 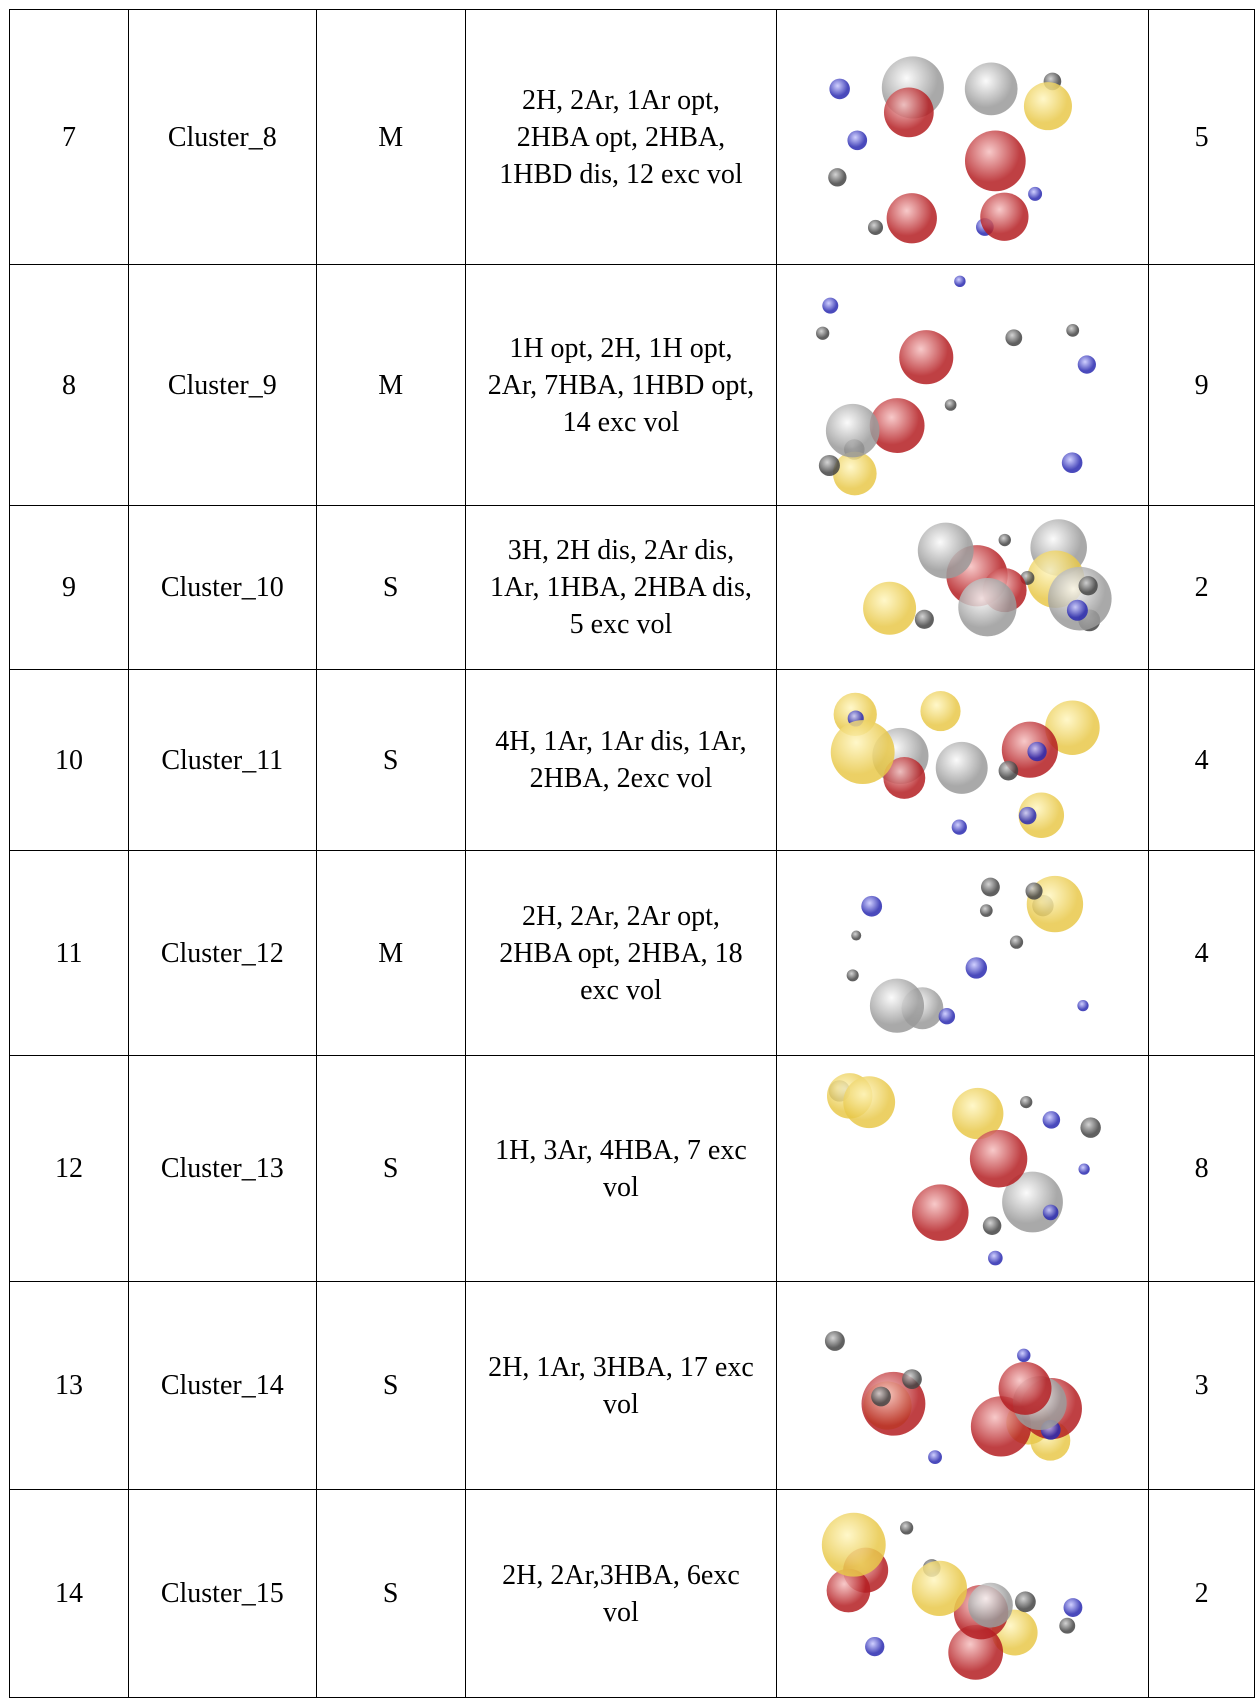 I want to click on row-number: 11, so click(x=69, y=953).